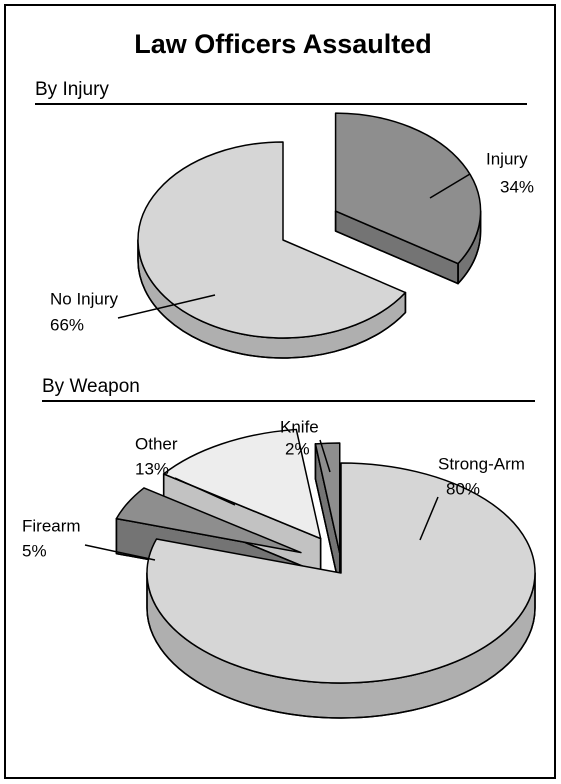 Image resolution: width=561 pixels, height=784 pixels. I want to click on slice-value-label: 80%, so click(463, 488).